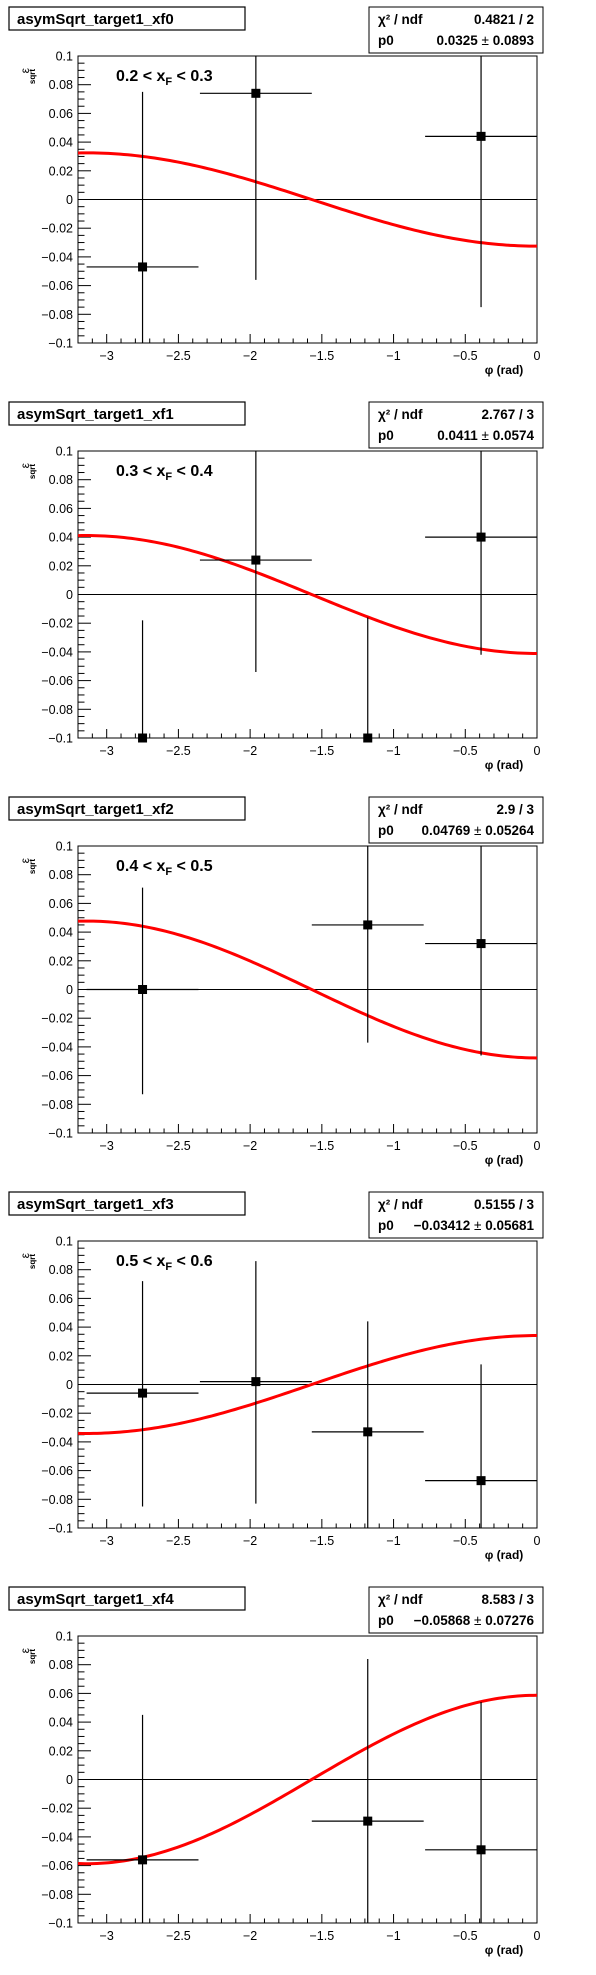 Image resolution: width=596 pixels, height=1975 pixels. What do you see at coordinates (504, 1204) in the screenshot?
I see `stats-chi2-value: 0.5155 / 3` at bounding box center [504, 1204].